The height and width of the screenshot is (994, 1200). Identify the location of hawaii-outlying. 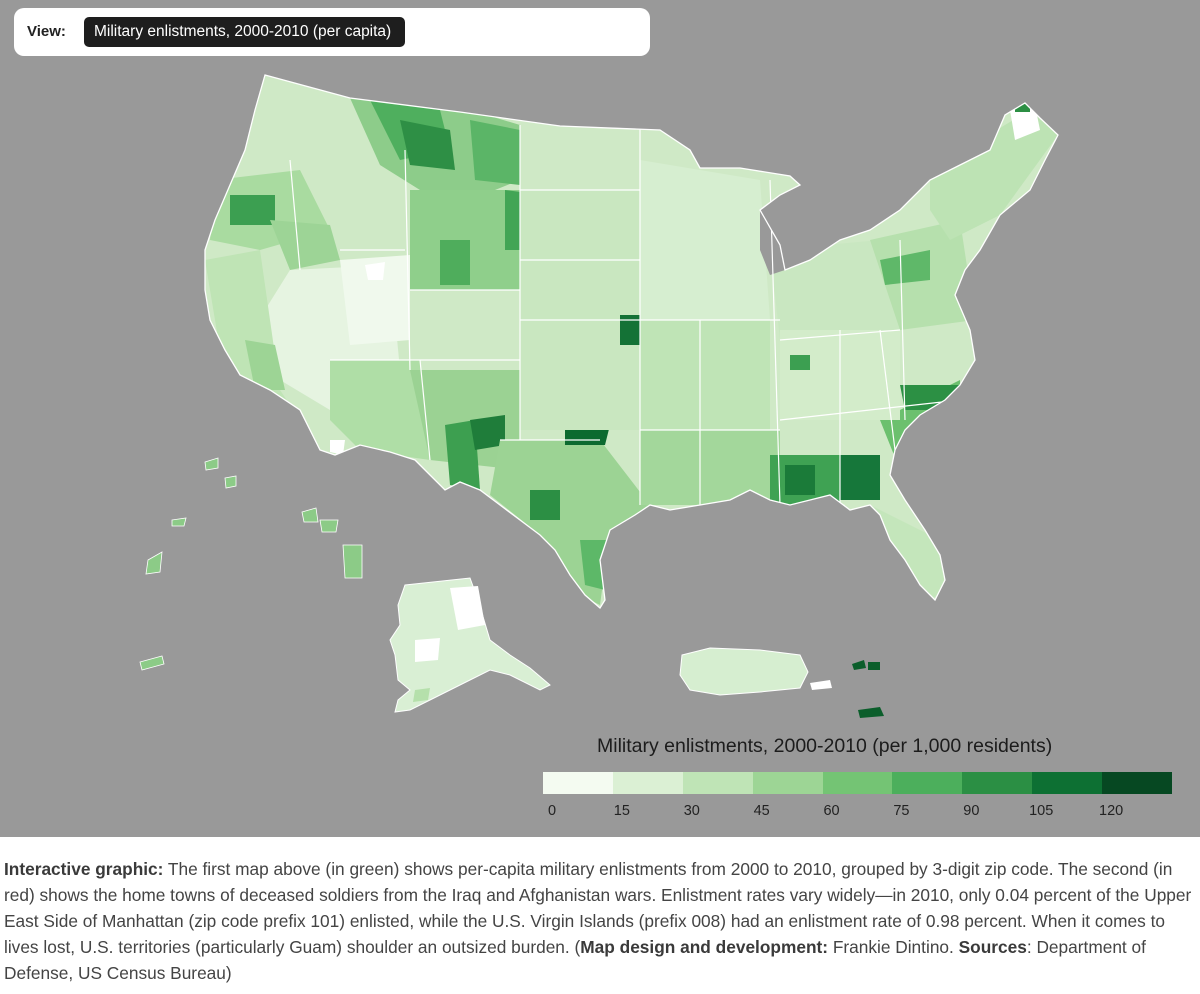
(152, 663).